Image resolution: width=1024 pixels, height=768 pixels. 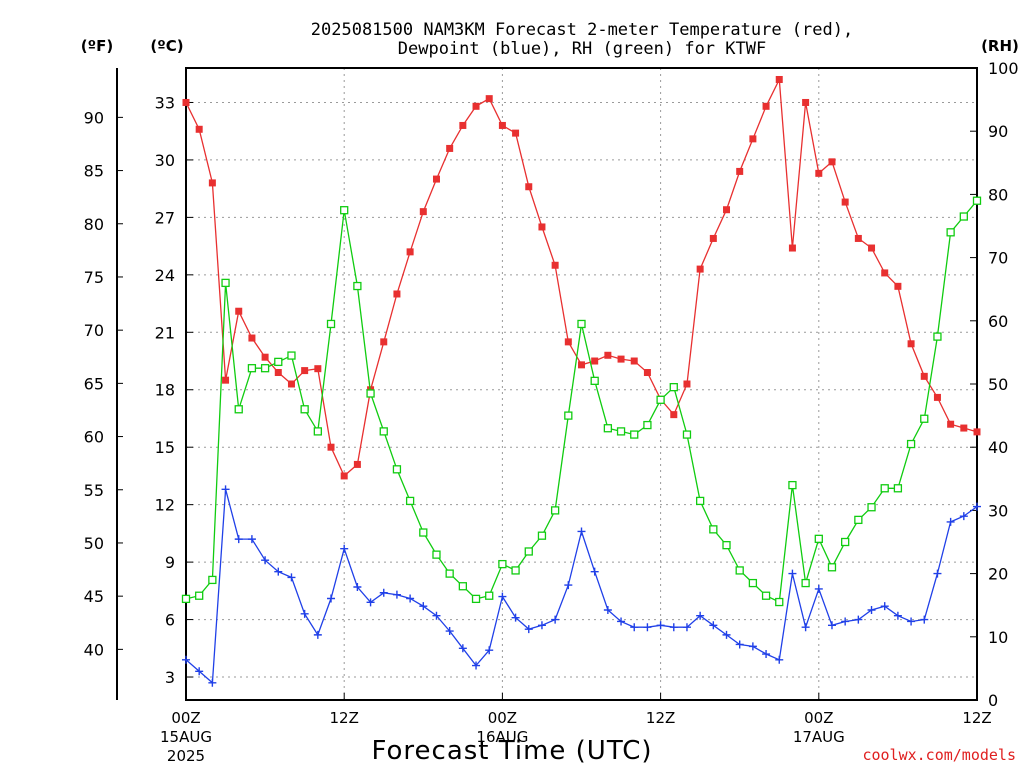 I want to click on fahrenheit-tick-label: 45, so click(x=94, y=596).